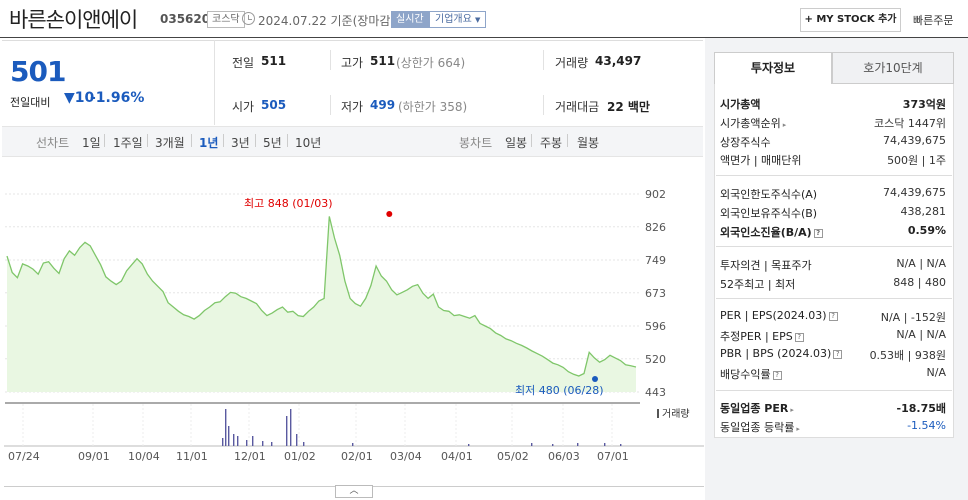 This screenshot has height=500, width=968. What do you see at coordinates (240, 143) in the screenshot?
I see `period-3y: 3년` at bounding box center [240, 143].